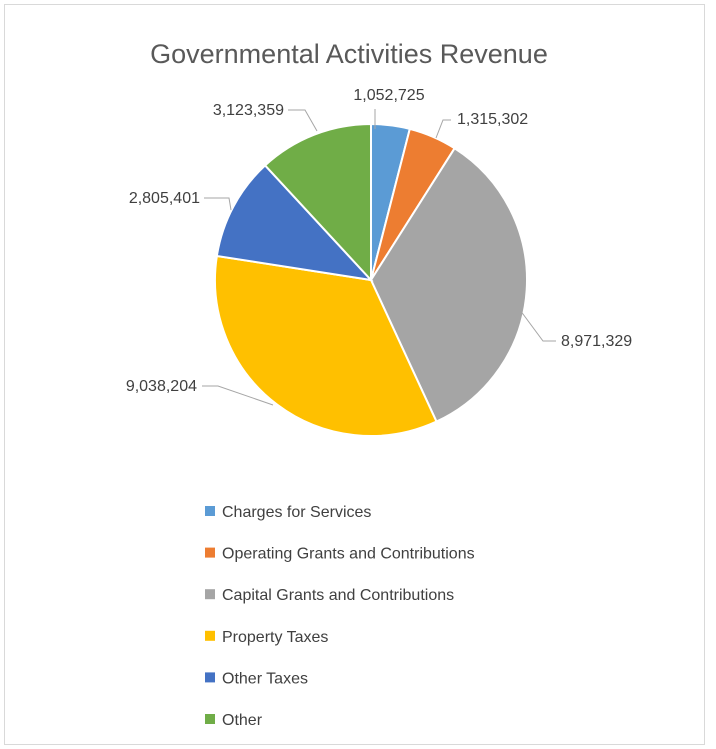 The image size is (716, 749). I want to click on leader-line-other, so click(303, 120).